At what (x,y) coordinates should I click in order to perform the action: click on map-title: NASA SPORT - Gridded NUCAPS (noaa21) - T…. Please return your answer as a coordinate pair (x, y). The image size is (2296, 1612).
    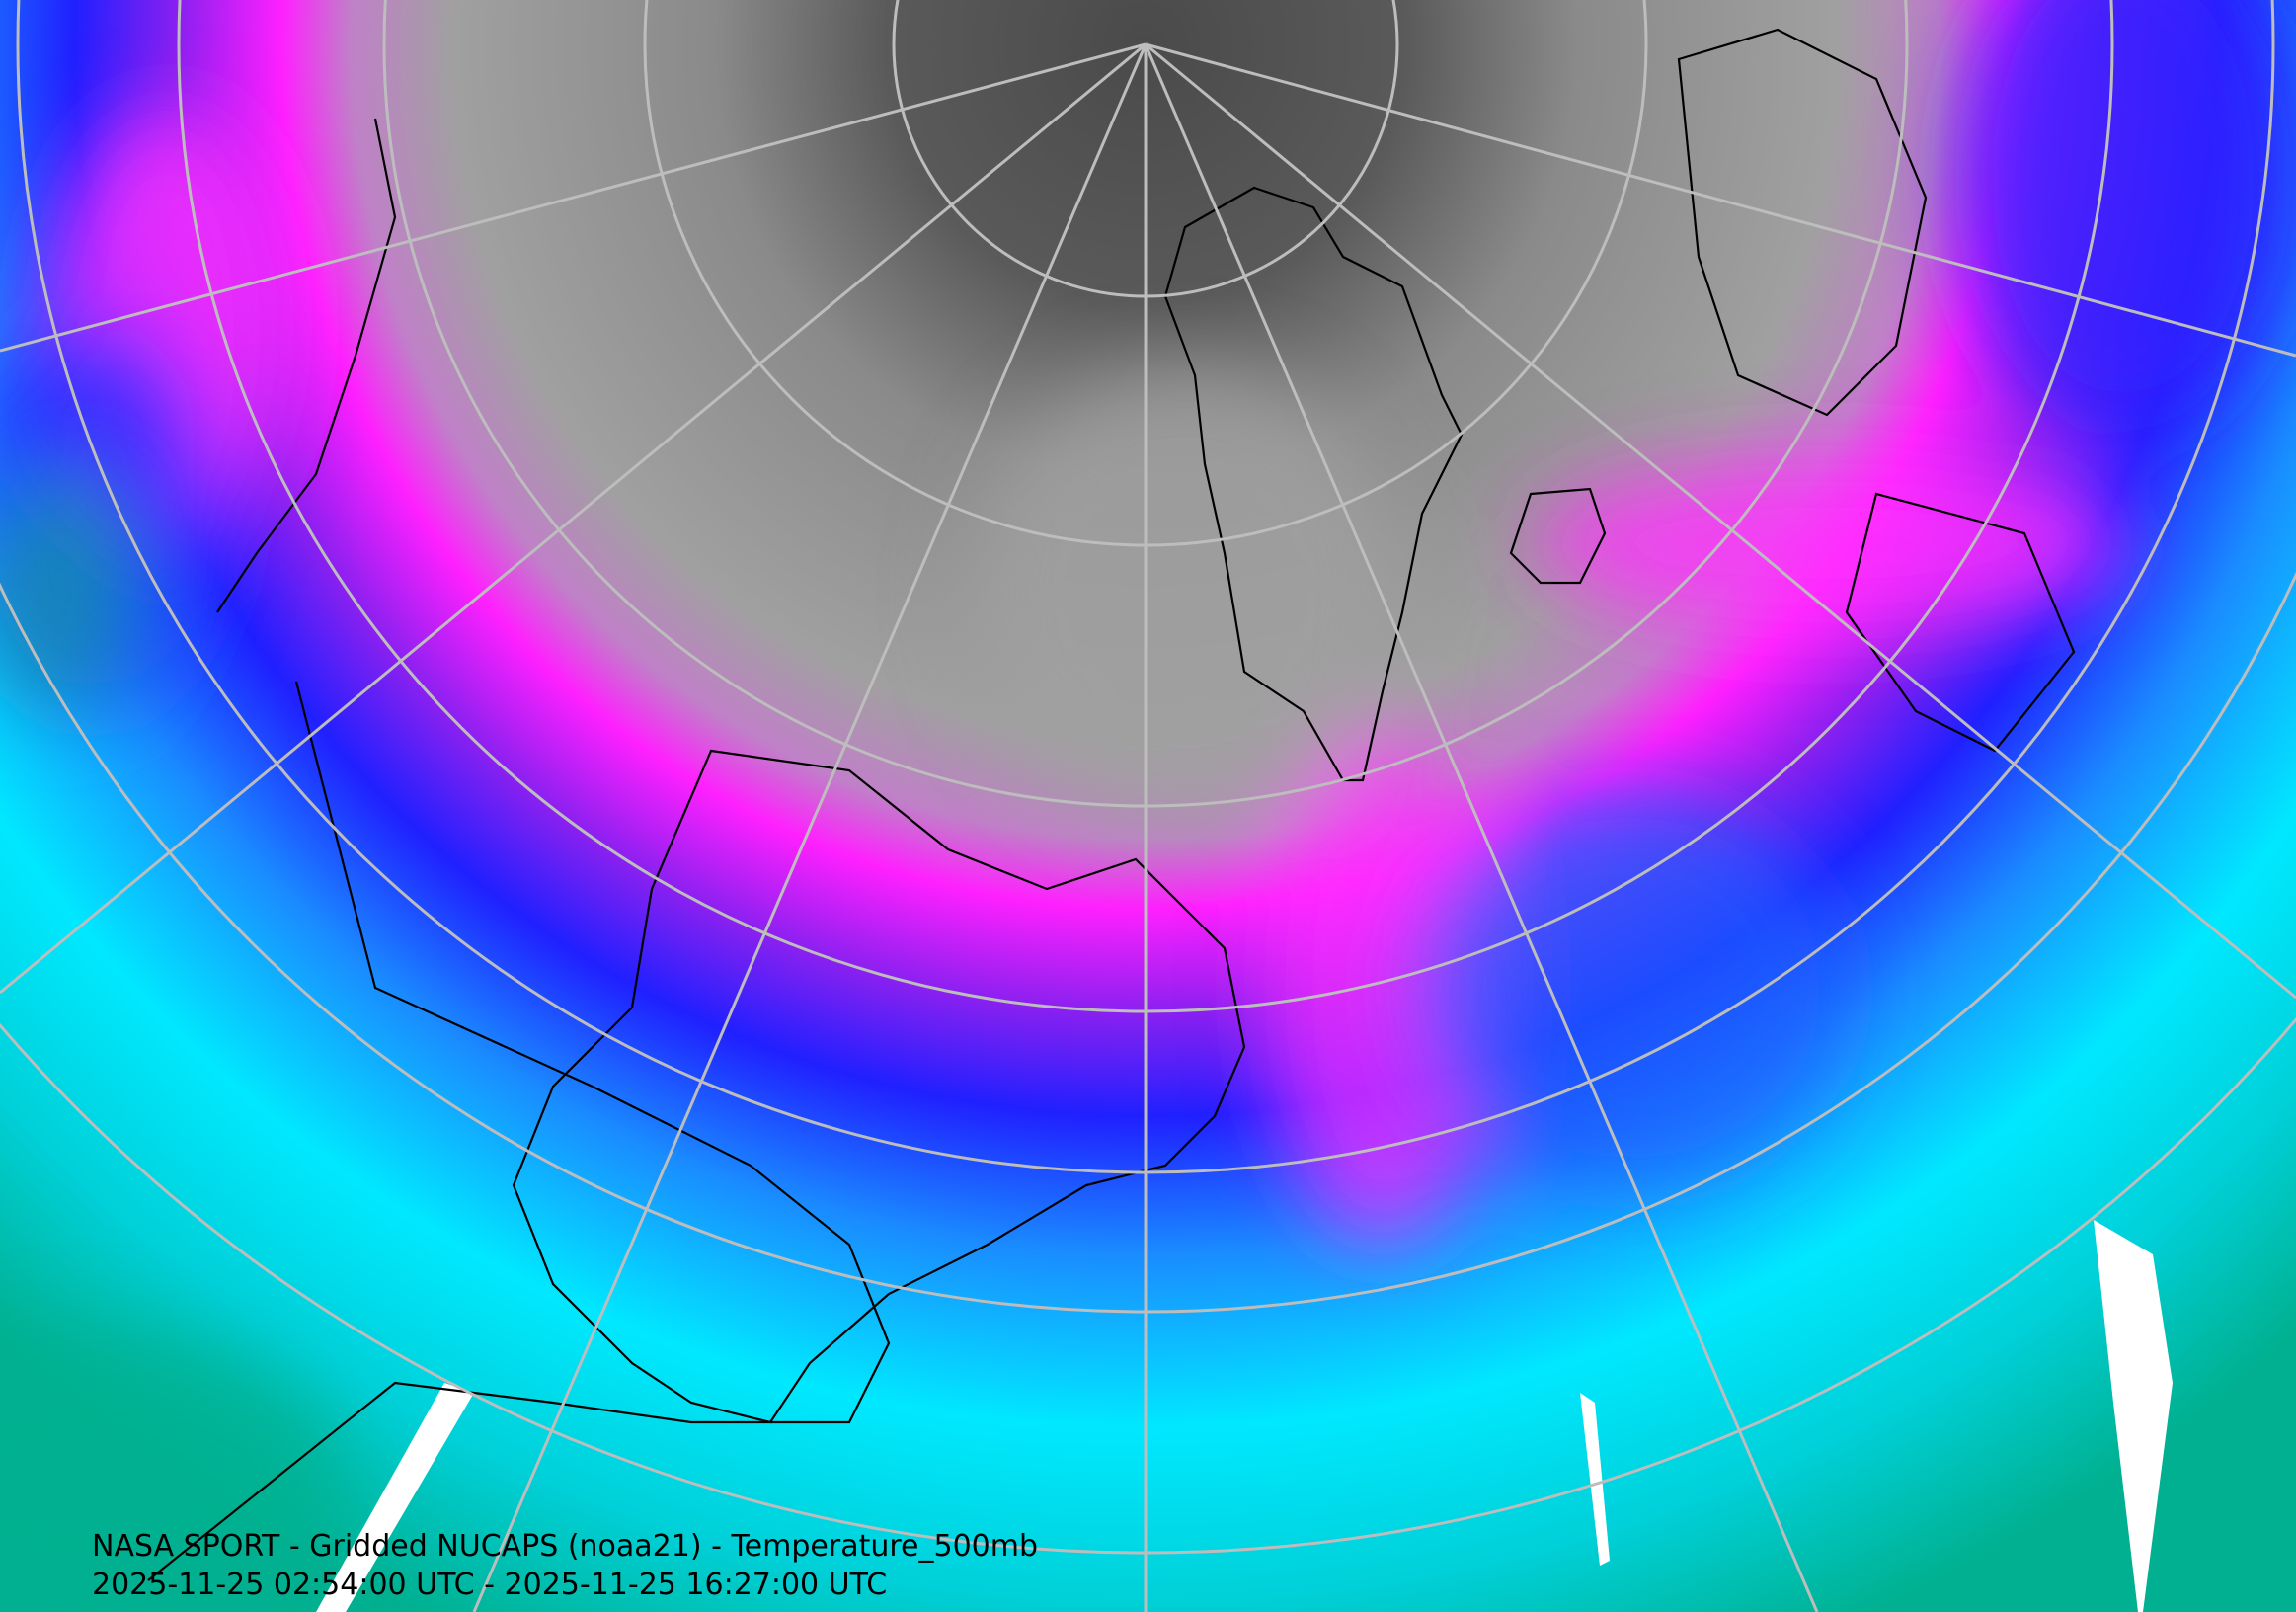
    Looking at the image, I should click on (565, 1546).